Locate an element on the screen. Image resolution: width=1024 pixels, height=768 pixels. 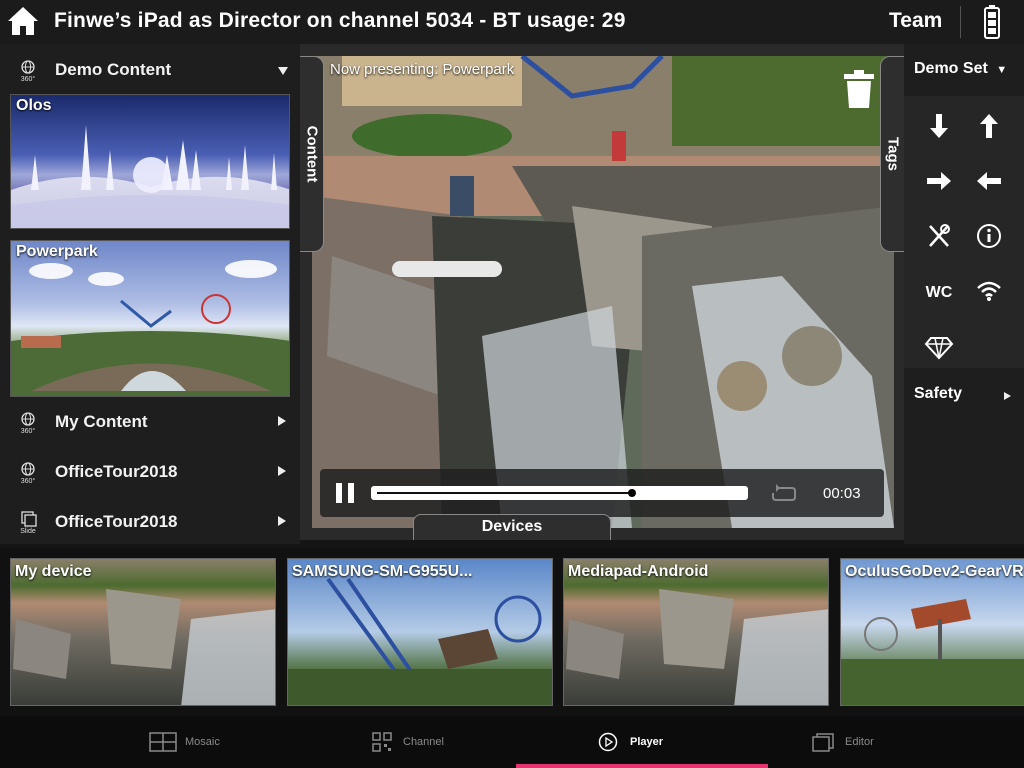
active-tab-indicator is located at coordinates (642, 766).